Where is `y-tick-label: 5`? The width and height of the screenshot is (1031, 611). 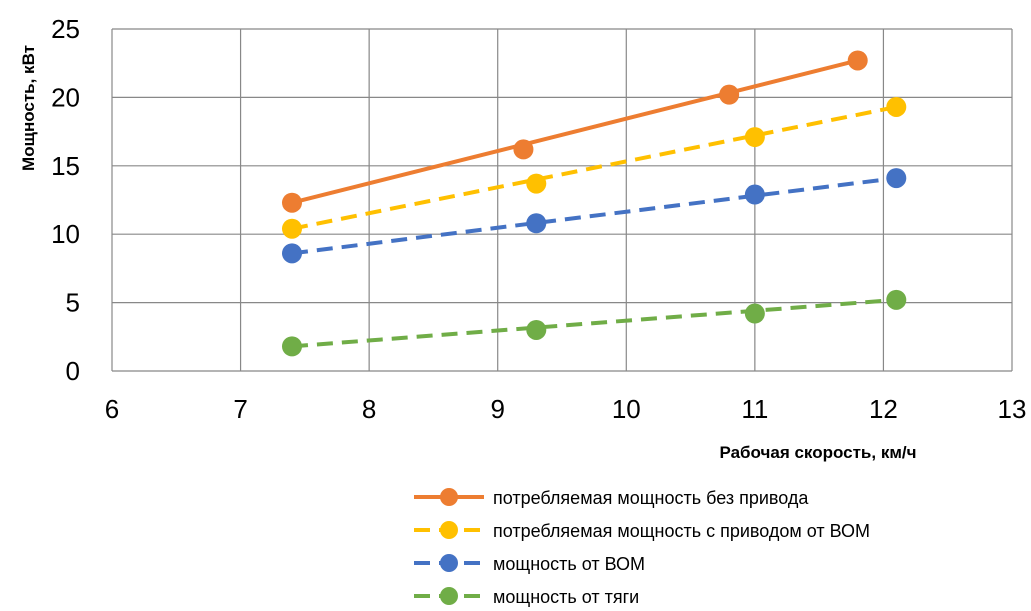
y-tick-label: 5 is located at coordinates (73, 303).